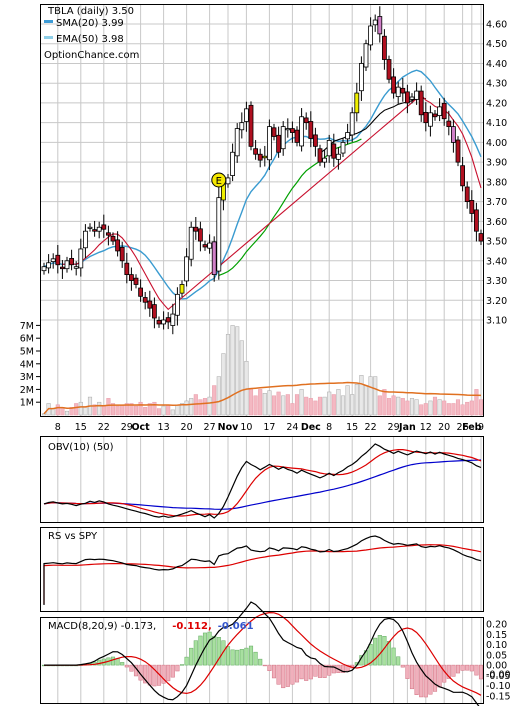 Image resolution: width=526 pixels, height=706 pixels. I want to click on chart-title: TBLA (daily) 3.50, so click(90, 11).